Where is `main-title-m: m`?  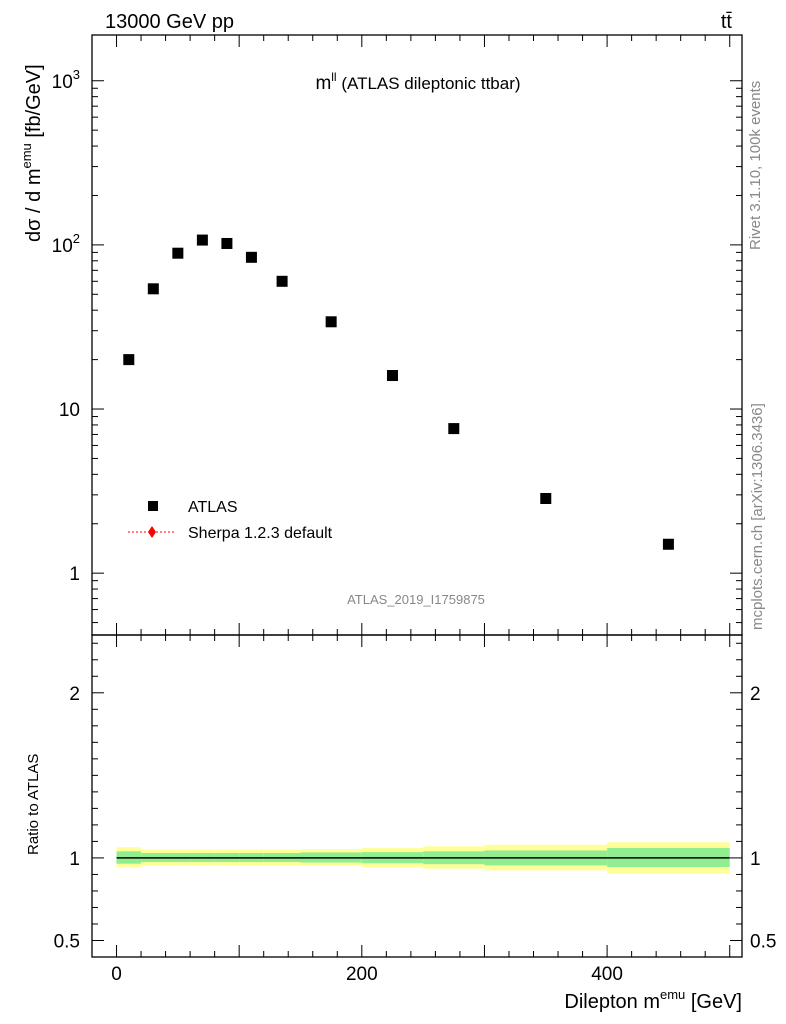
main-title-m: m is located at coordinates (323, 83).